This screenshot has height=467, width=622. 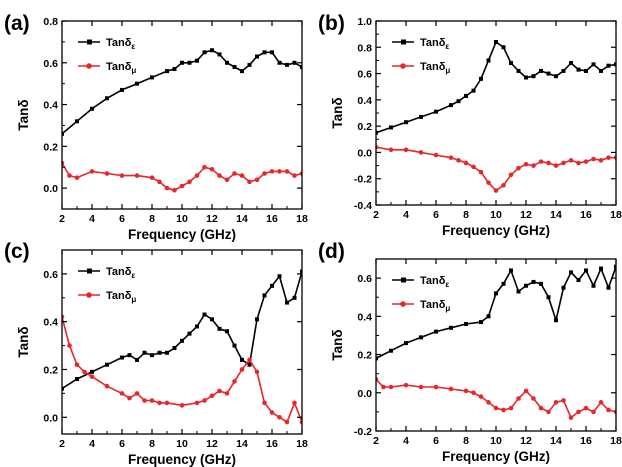 What do you see at coordinates (616, 215) in the screenshot?
I see `x-tick-label: 18` at bounding box center [616, 215].